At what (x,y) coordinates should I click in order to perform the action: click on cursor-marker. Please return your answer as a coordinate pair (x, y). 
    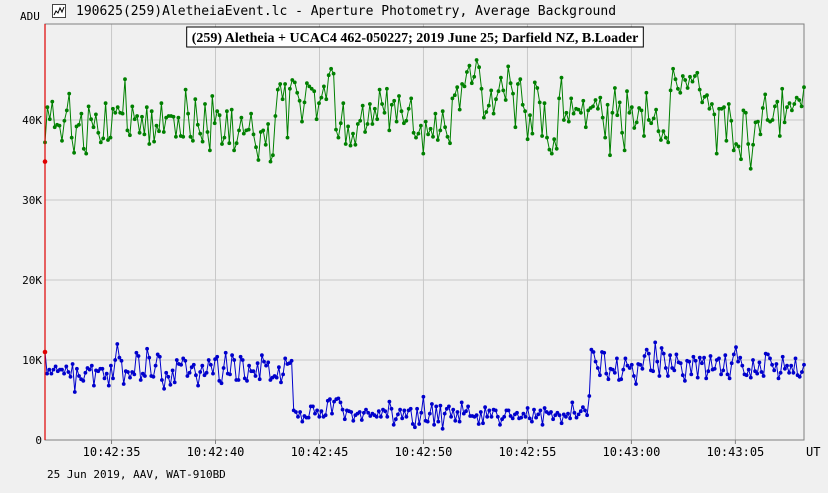
    Looking at the image, I should click on (45, 161).